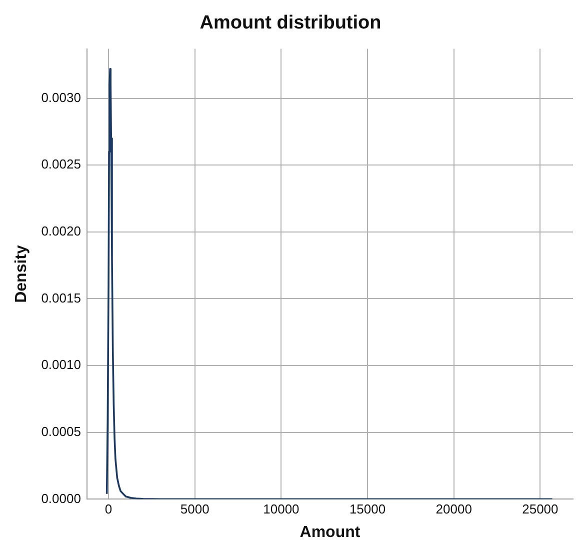 The height and width of the screenshot is (552, 585). Describe the element at coordinates (61, 230) in the screenshot. I see `y-tick-label: 0.0020` at that location.